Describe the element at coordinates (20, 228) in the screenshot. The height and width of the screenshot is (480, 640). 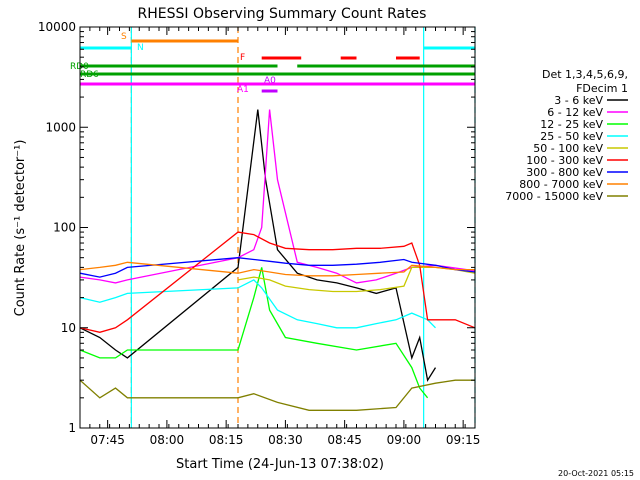
I see `y-axis-label: Count Rate (s⁻¹ detector⁻¹)` at that location.